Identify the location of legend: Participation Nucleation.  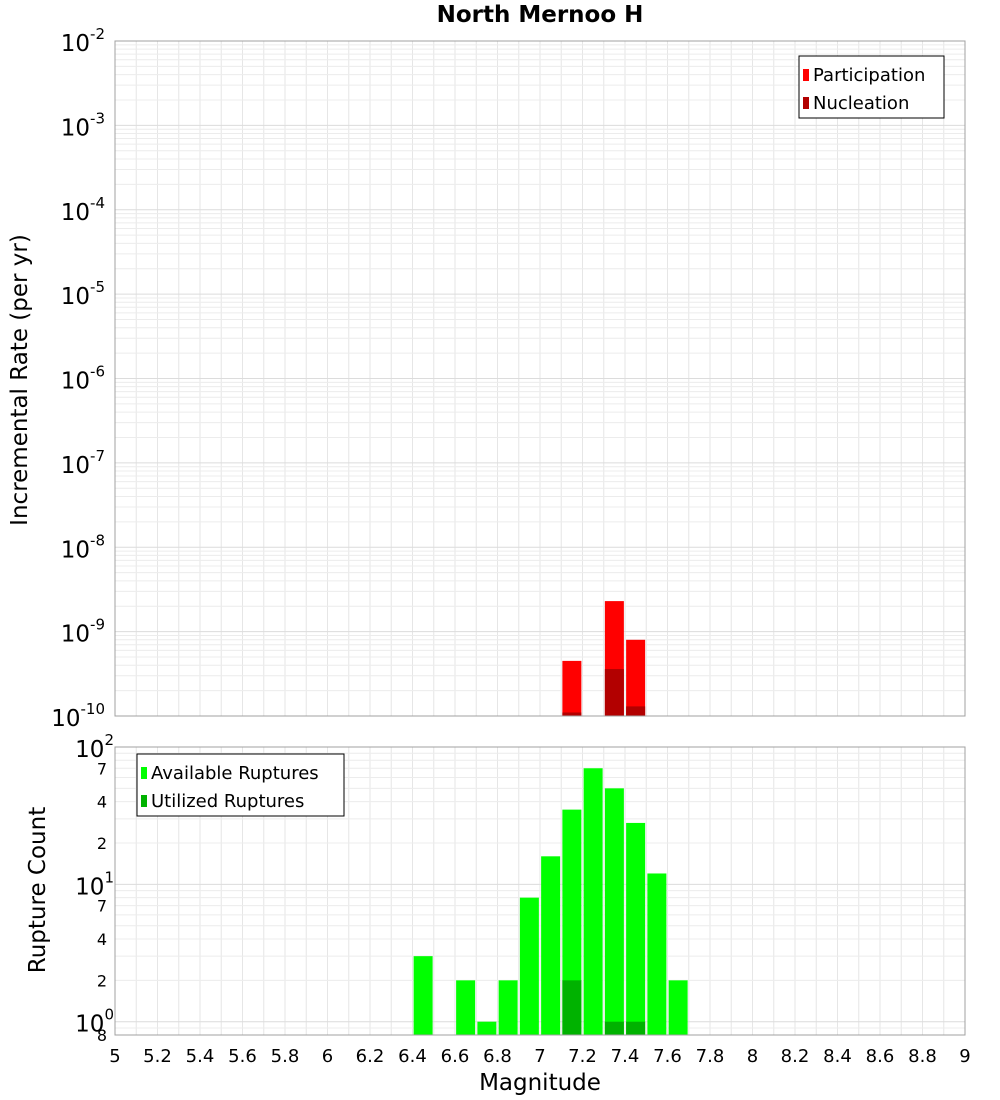
(871, 87).